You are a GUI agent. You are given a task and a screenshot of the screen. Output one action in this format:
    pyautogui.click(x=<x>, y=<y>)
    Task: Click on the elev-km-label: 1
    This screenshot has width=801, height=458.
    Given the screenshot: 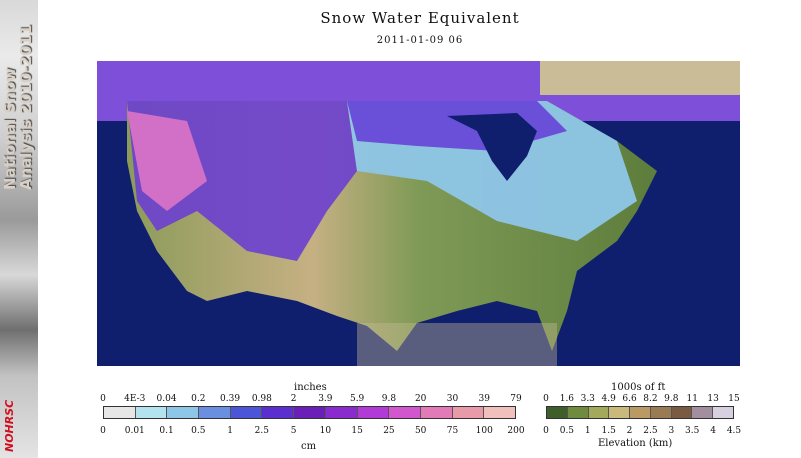 What is the action you would take?
    pyautogui.click(x=587, y=431)
    